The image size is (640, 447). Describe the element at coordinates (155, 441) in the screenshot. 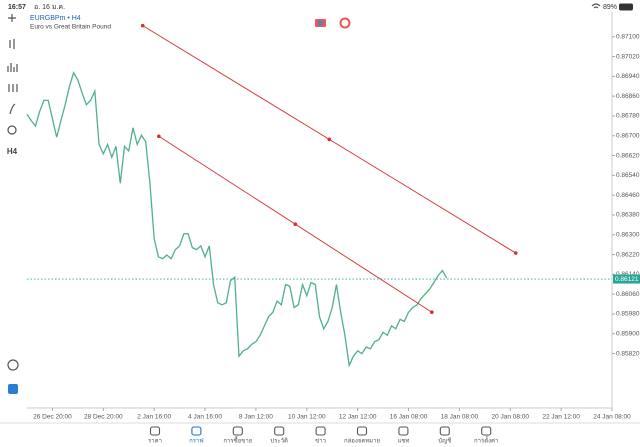

I see `nav-label: ราคา` at that location.